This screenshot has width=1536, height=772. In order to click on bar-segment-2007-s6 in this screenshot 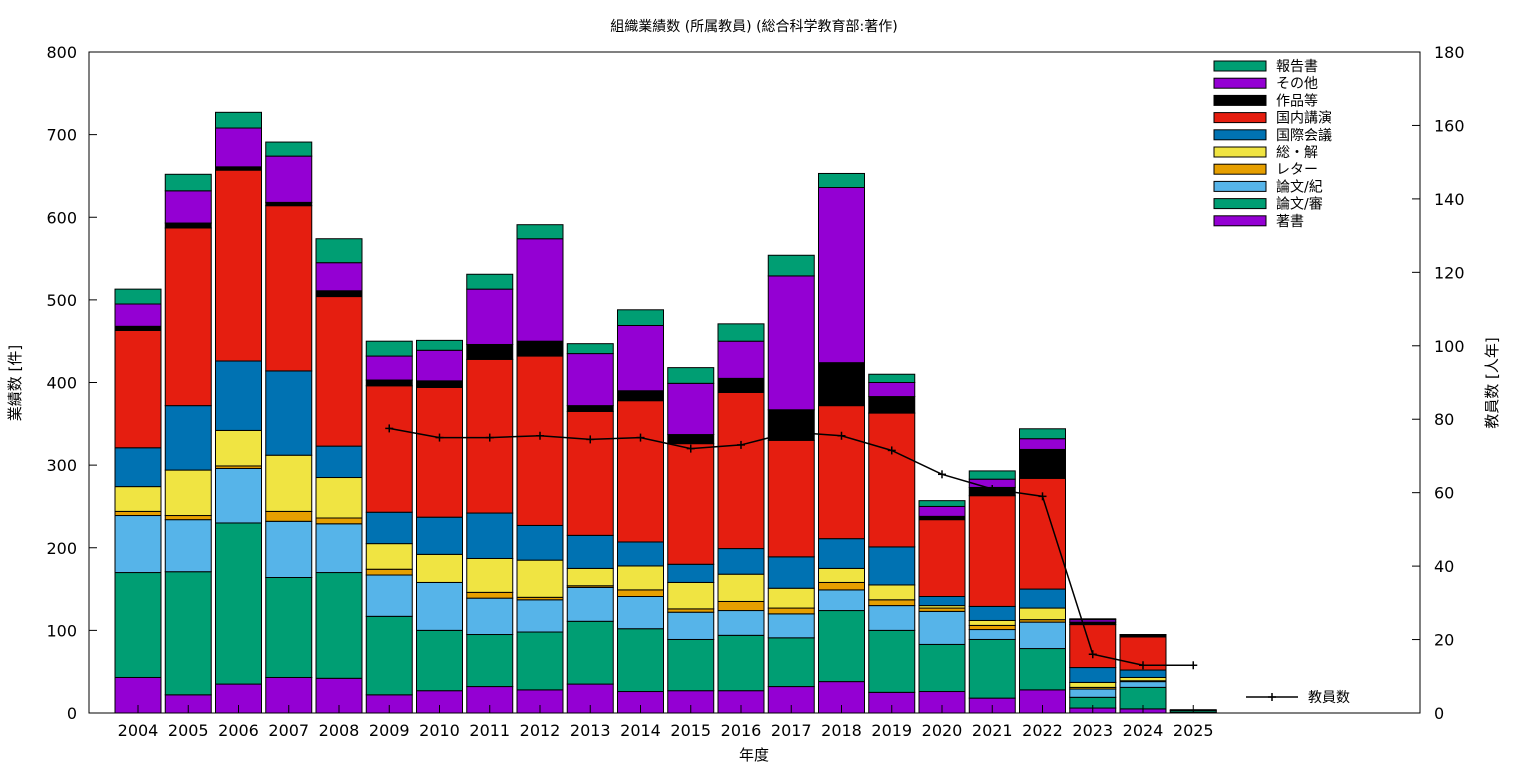, I will do `click(289, 288)`.